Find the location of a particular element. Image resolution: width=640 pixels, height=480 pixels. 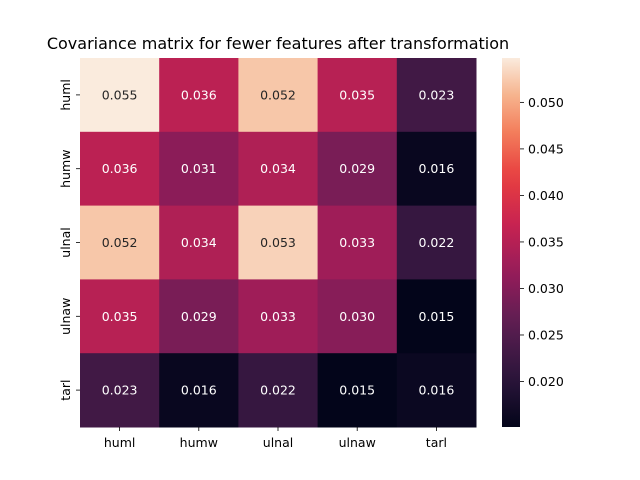

cell-annotation: 0.030 is located at coordinates (357, 316).